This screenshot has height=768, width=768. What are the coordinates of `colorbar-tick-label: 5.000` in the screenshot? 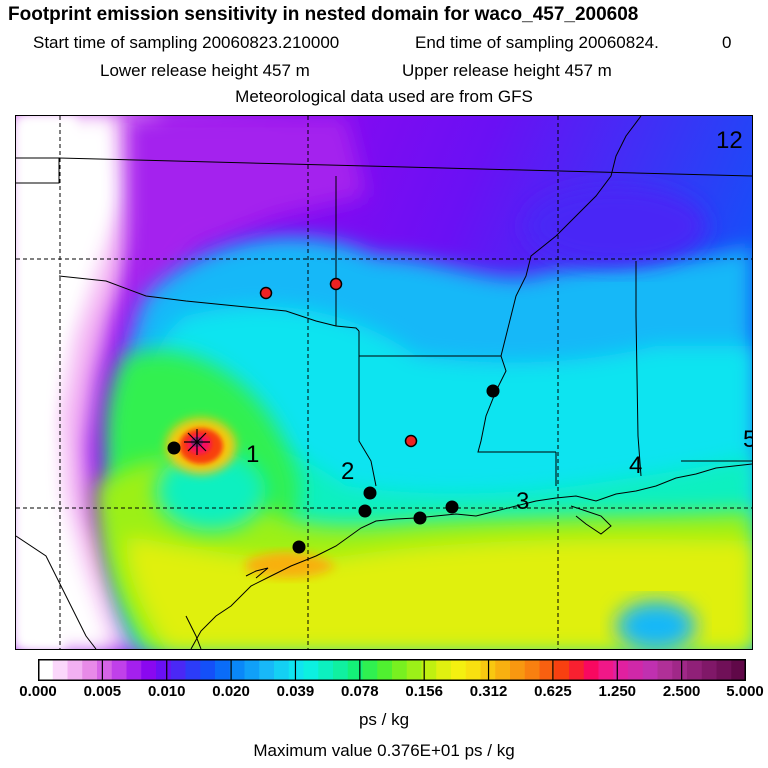 It's located at (745, 691).